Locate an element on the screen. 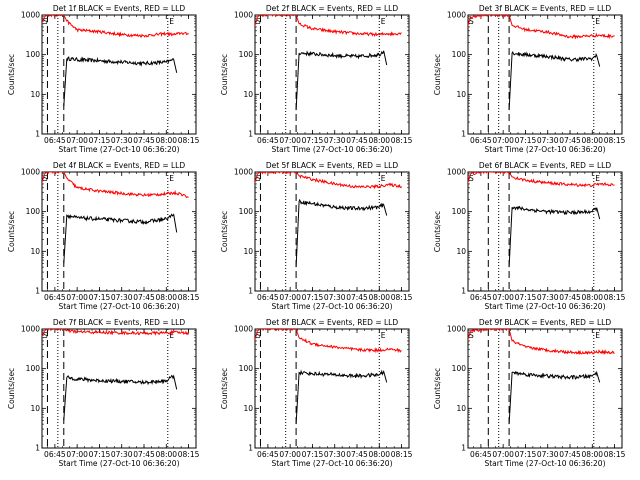 The width and height of the screenshot is (640, 480). panel-title: Det 6f BLACK = Events, RED = LLD is located at coordinates (545, 165).